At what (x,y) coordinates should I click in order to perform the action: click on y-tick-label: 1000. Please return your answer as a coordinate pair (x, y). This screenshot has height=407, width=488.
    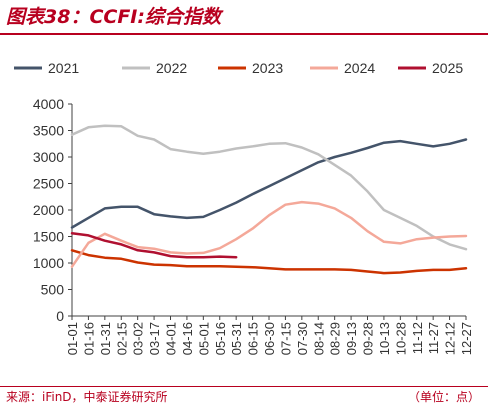
    Looking at the image, I should click on (48, 263).